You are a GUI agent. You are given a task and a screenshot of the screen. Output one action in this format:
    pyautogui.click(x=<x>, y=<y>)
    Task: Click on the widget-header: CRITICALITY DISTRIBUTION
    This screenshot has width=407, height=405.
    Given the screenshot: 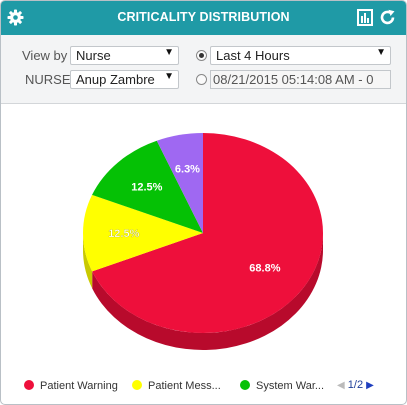 What is the action you would take?
    pyautogui.click(x=203, y=18)
    